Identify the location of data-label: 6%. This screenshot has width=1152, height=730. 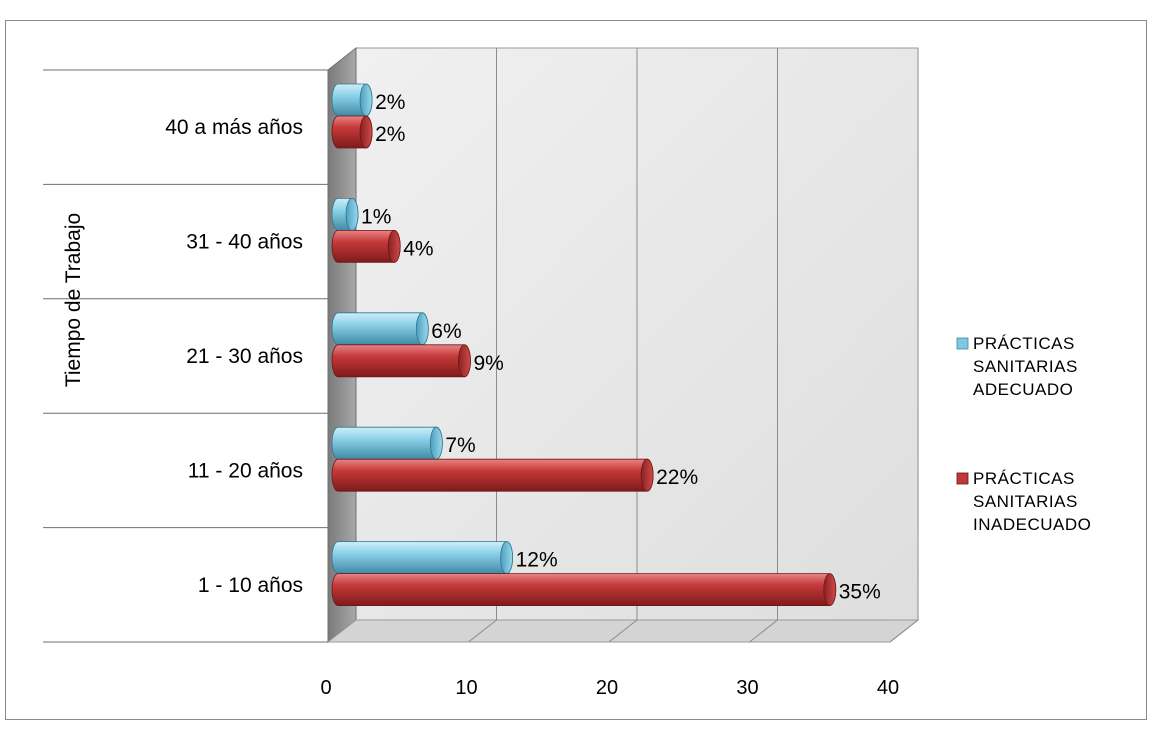
(446, 331).